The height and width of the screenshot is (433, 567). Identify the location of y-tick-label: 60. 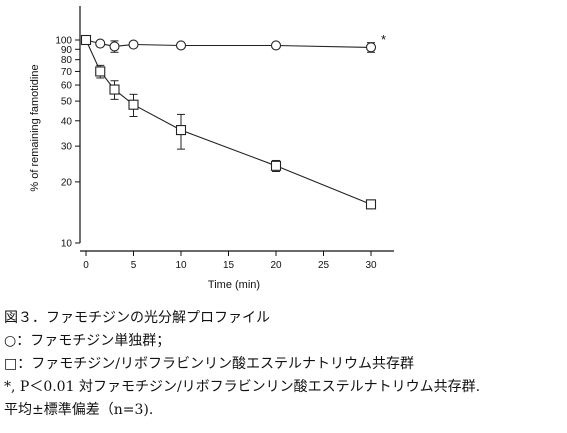
(67, 86).